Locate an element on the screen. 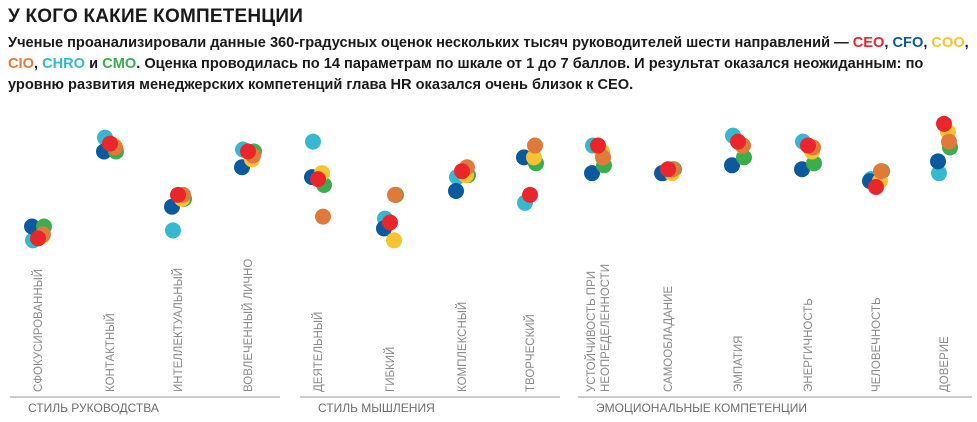 This screenshot has width=977, height=422. category-label: ТВОРЧЕСКИЙ is located at coordinates (530, 353).